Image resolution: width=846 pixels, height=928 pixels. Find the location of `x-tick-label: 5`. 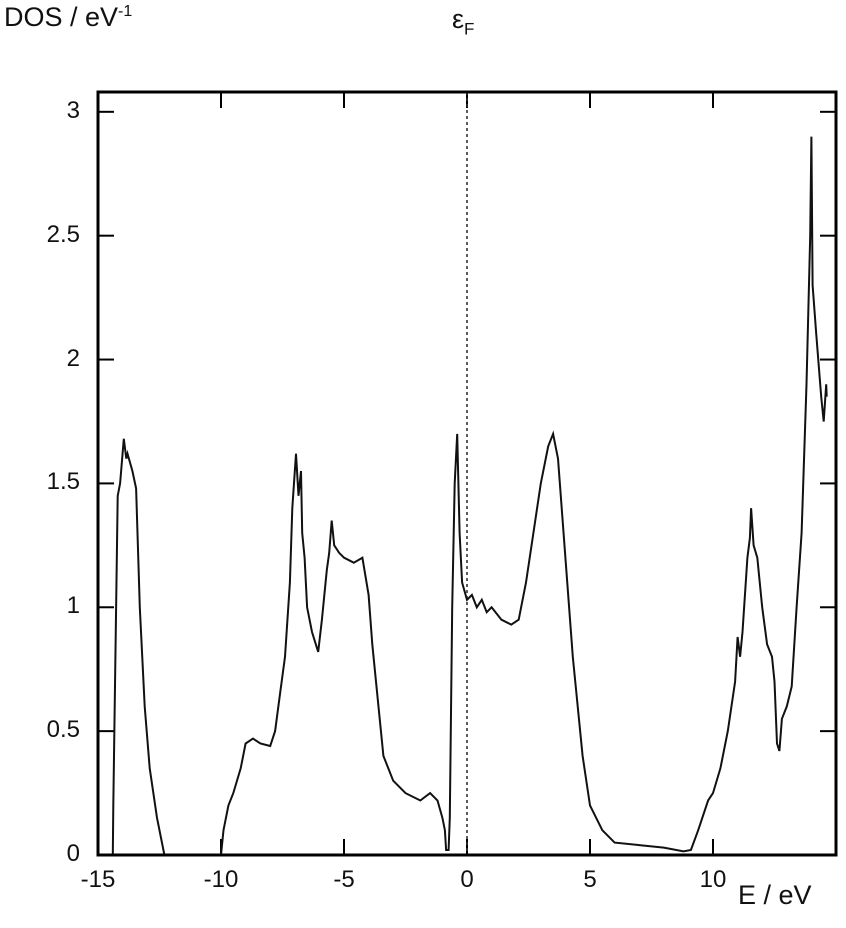

x-tick-label: 5 is located at coordinates (590, 879).